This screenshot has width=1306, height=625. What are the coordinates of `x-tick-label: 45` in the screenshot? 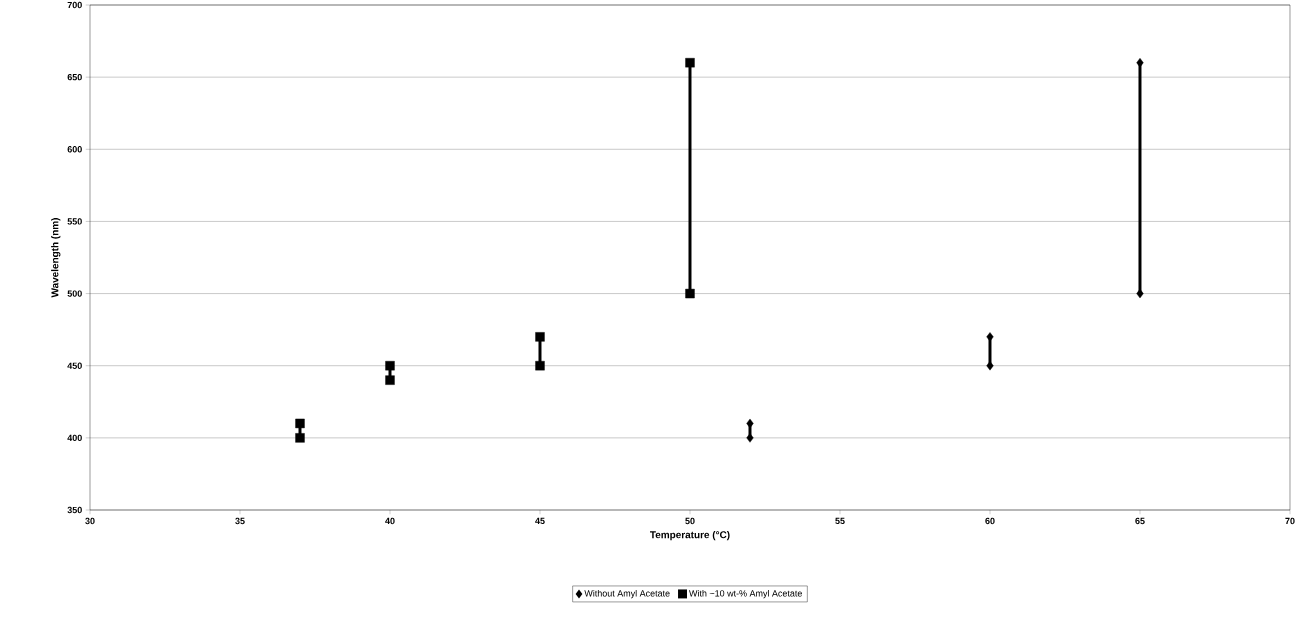 It's located at (540, 521).